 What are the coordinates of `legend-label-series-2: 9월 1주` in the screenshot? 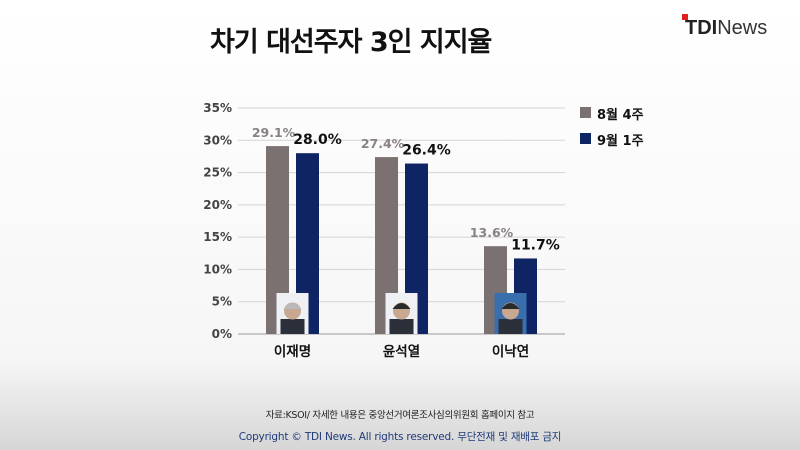 It's located at (620, 141).